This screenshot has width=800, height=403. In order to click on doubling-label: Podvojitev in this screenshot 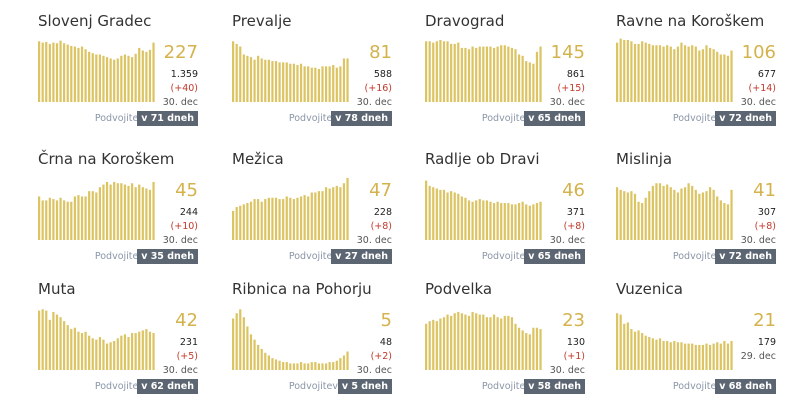, I will do `click(697, 118)`.